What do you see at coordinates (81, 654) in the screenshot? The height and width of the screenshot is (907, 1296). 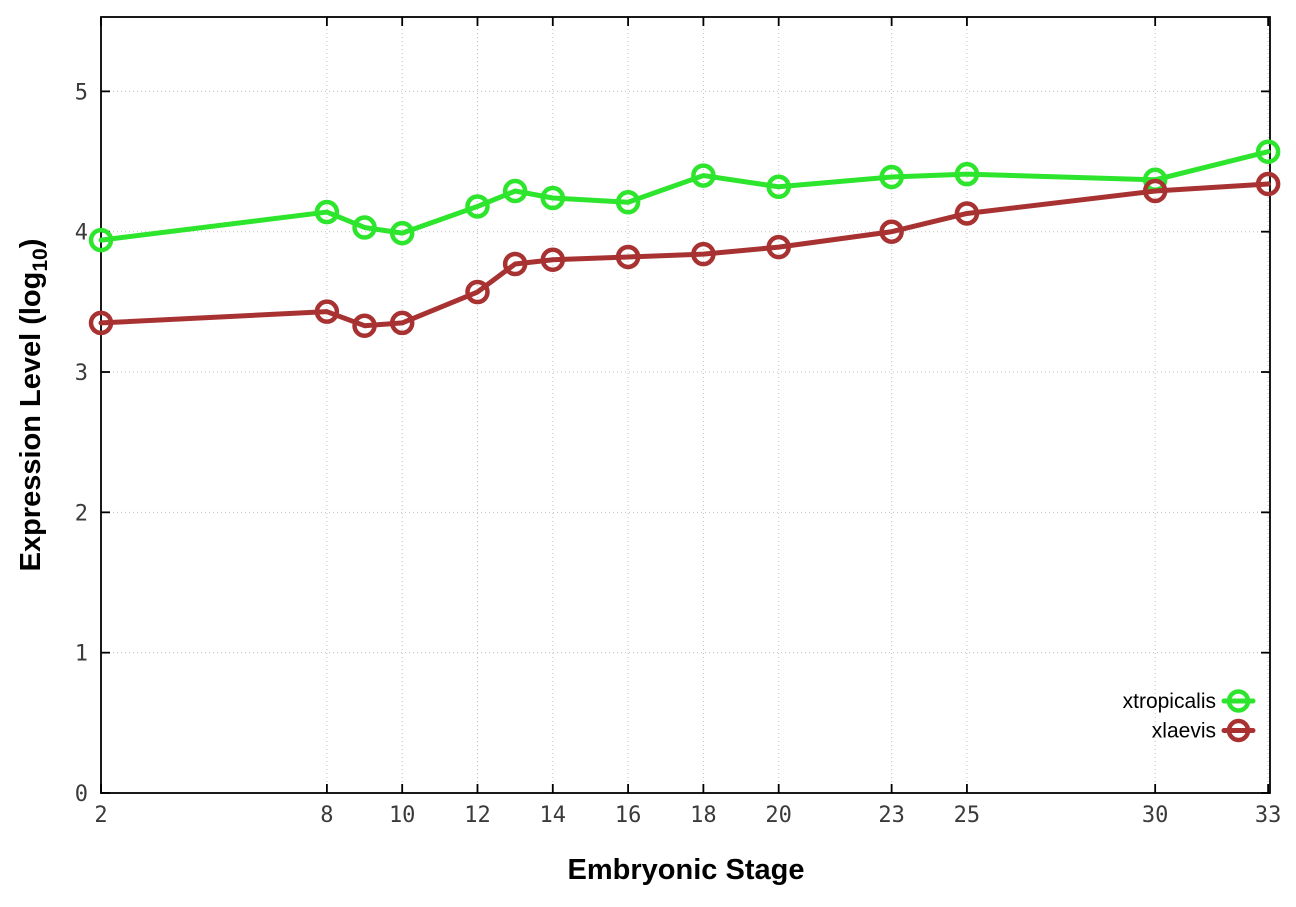 I see `y-tick-label: 1` at bounding box center [81, 654].